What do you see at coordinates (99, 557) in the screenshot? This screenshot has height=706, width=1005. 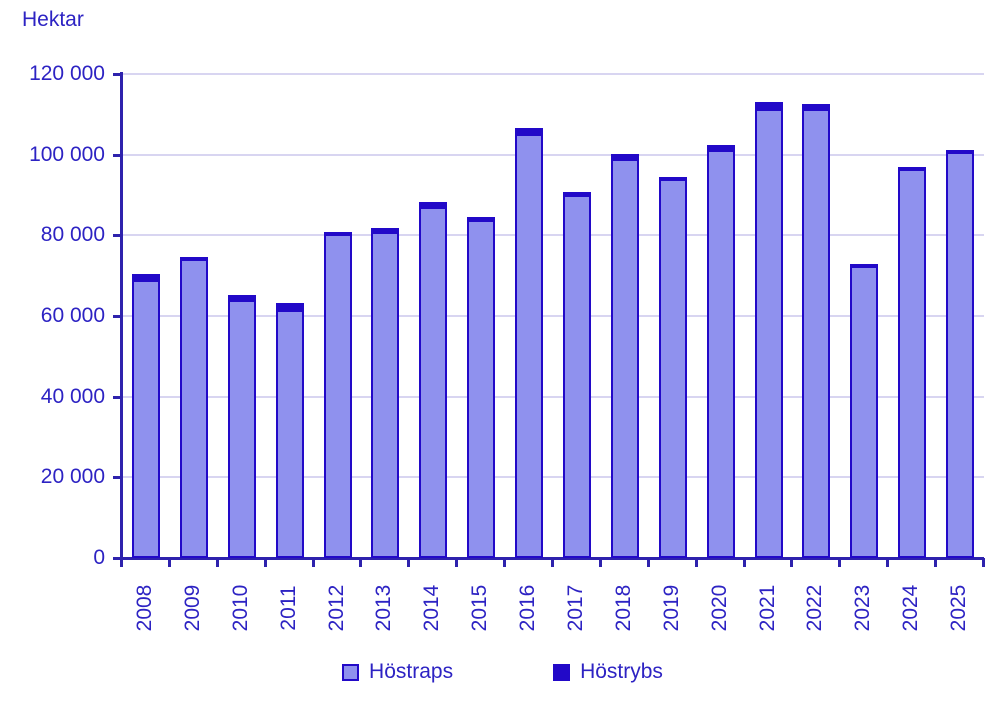 I see `y-tick-label: 0` at bounding box center [99, 557].